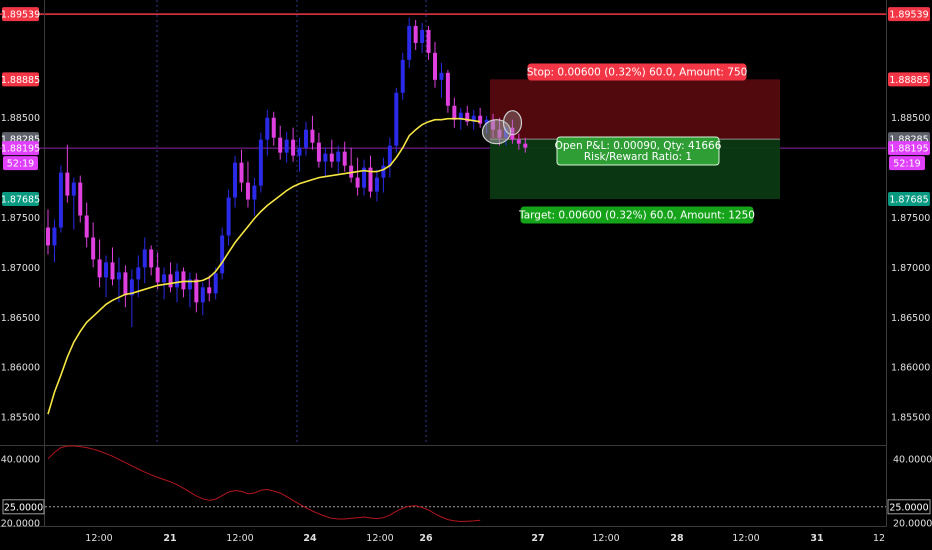 Image resolution: width=932 pixels, height=550 pixels. I want to click on level-badge-label: 25.0000, so click(23, 507).